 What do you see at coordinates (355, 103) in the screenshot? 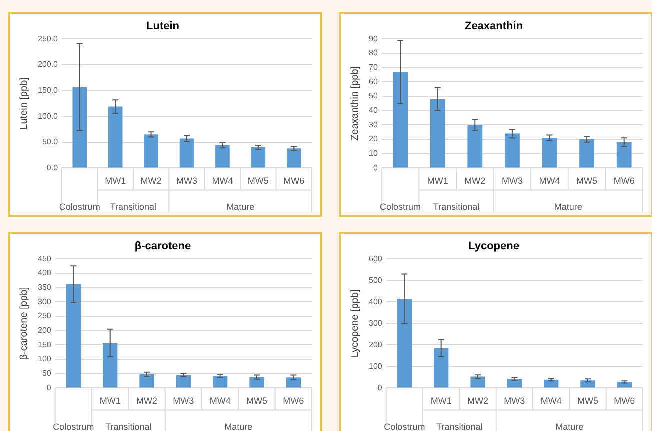
I see `y-axis-title: Zeaxanthin [ppb]` at bounding box center [355, 103].